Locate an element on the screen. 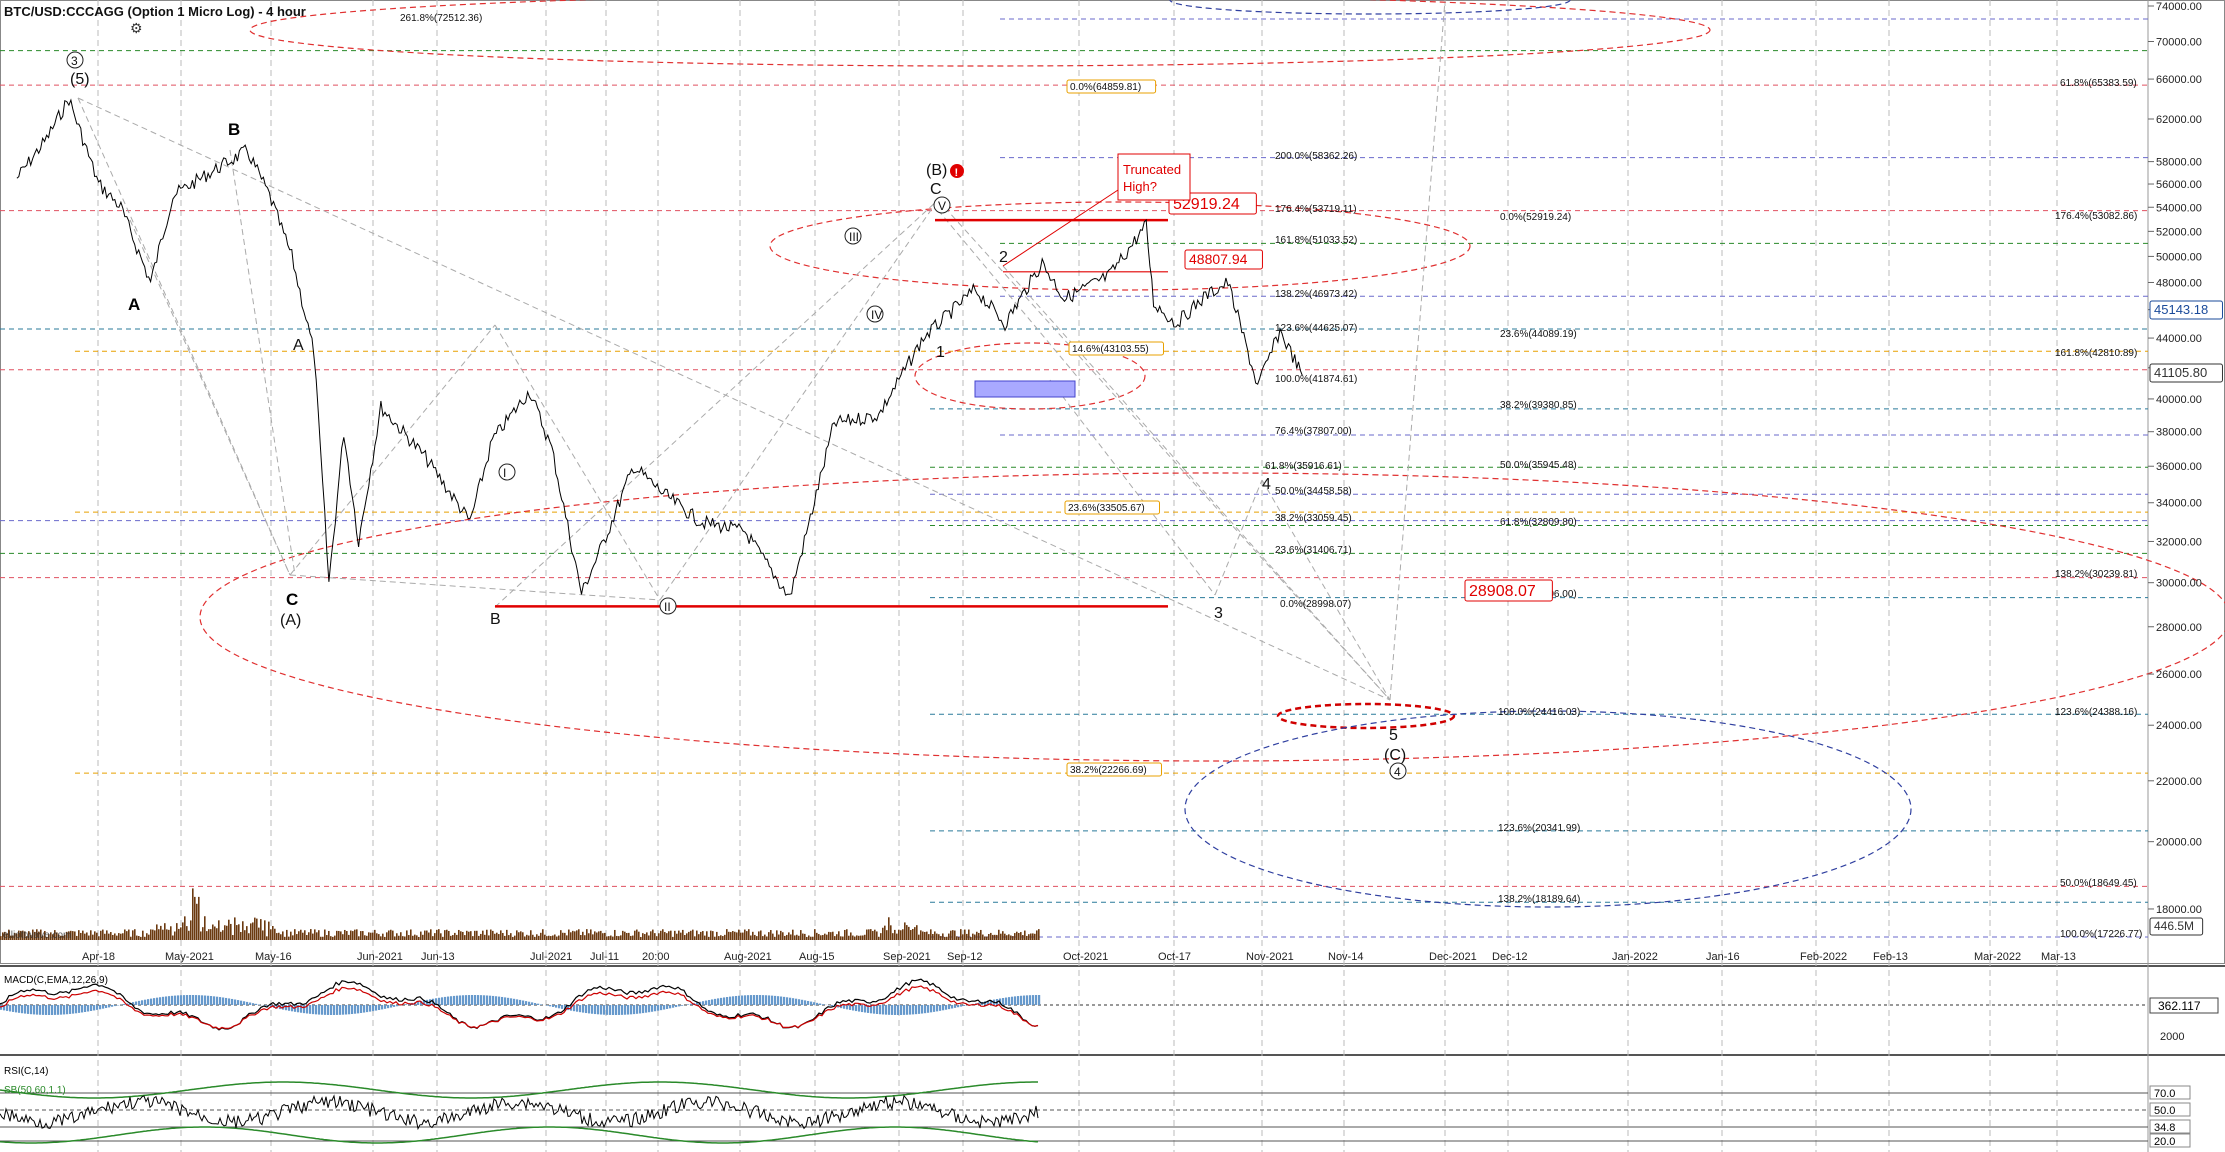  price-box-label: 48807.94 is located at coordinates (1218, 259).